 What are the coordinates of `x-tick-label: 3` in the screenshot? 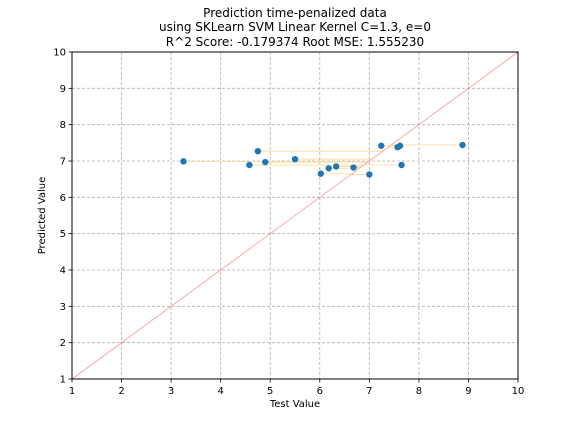 It's located at (171, 391).